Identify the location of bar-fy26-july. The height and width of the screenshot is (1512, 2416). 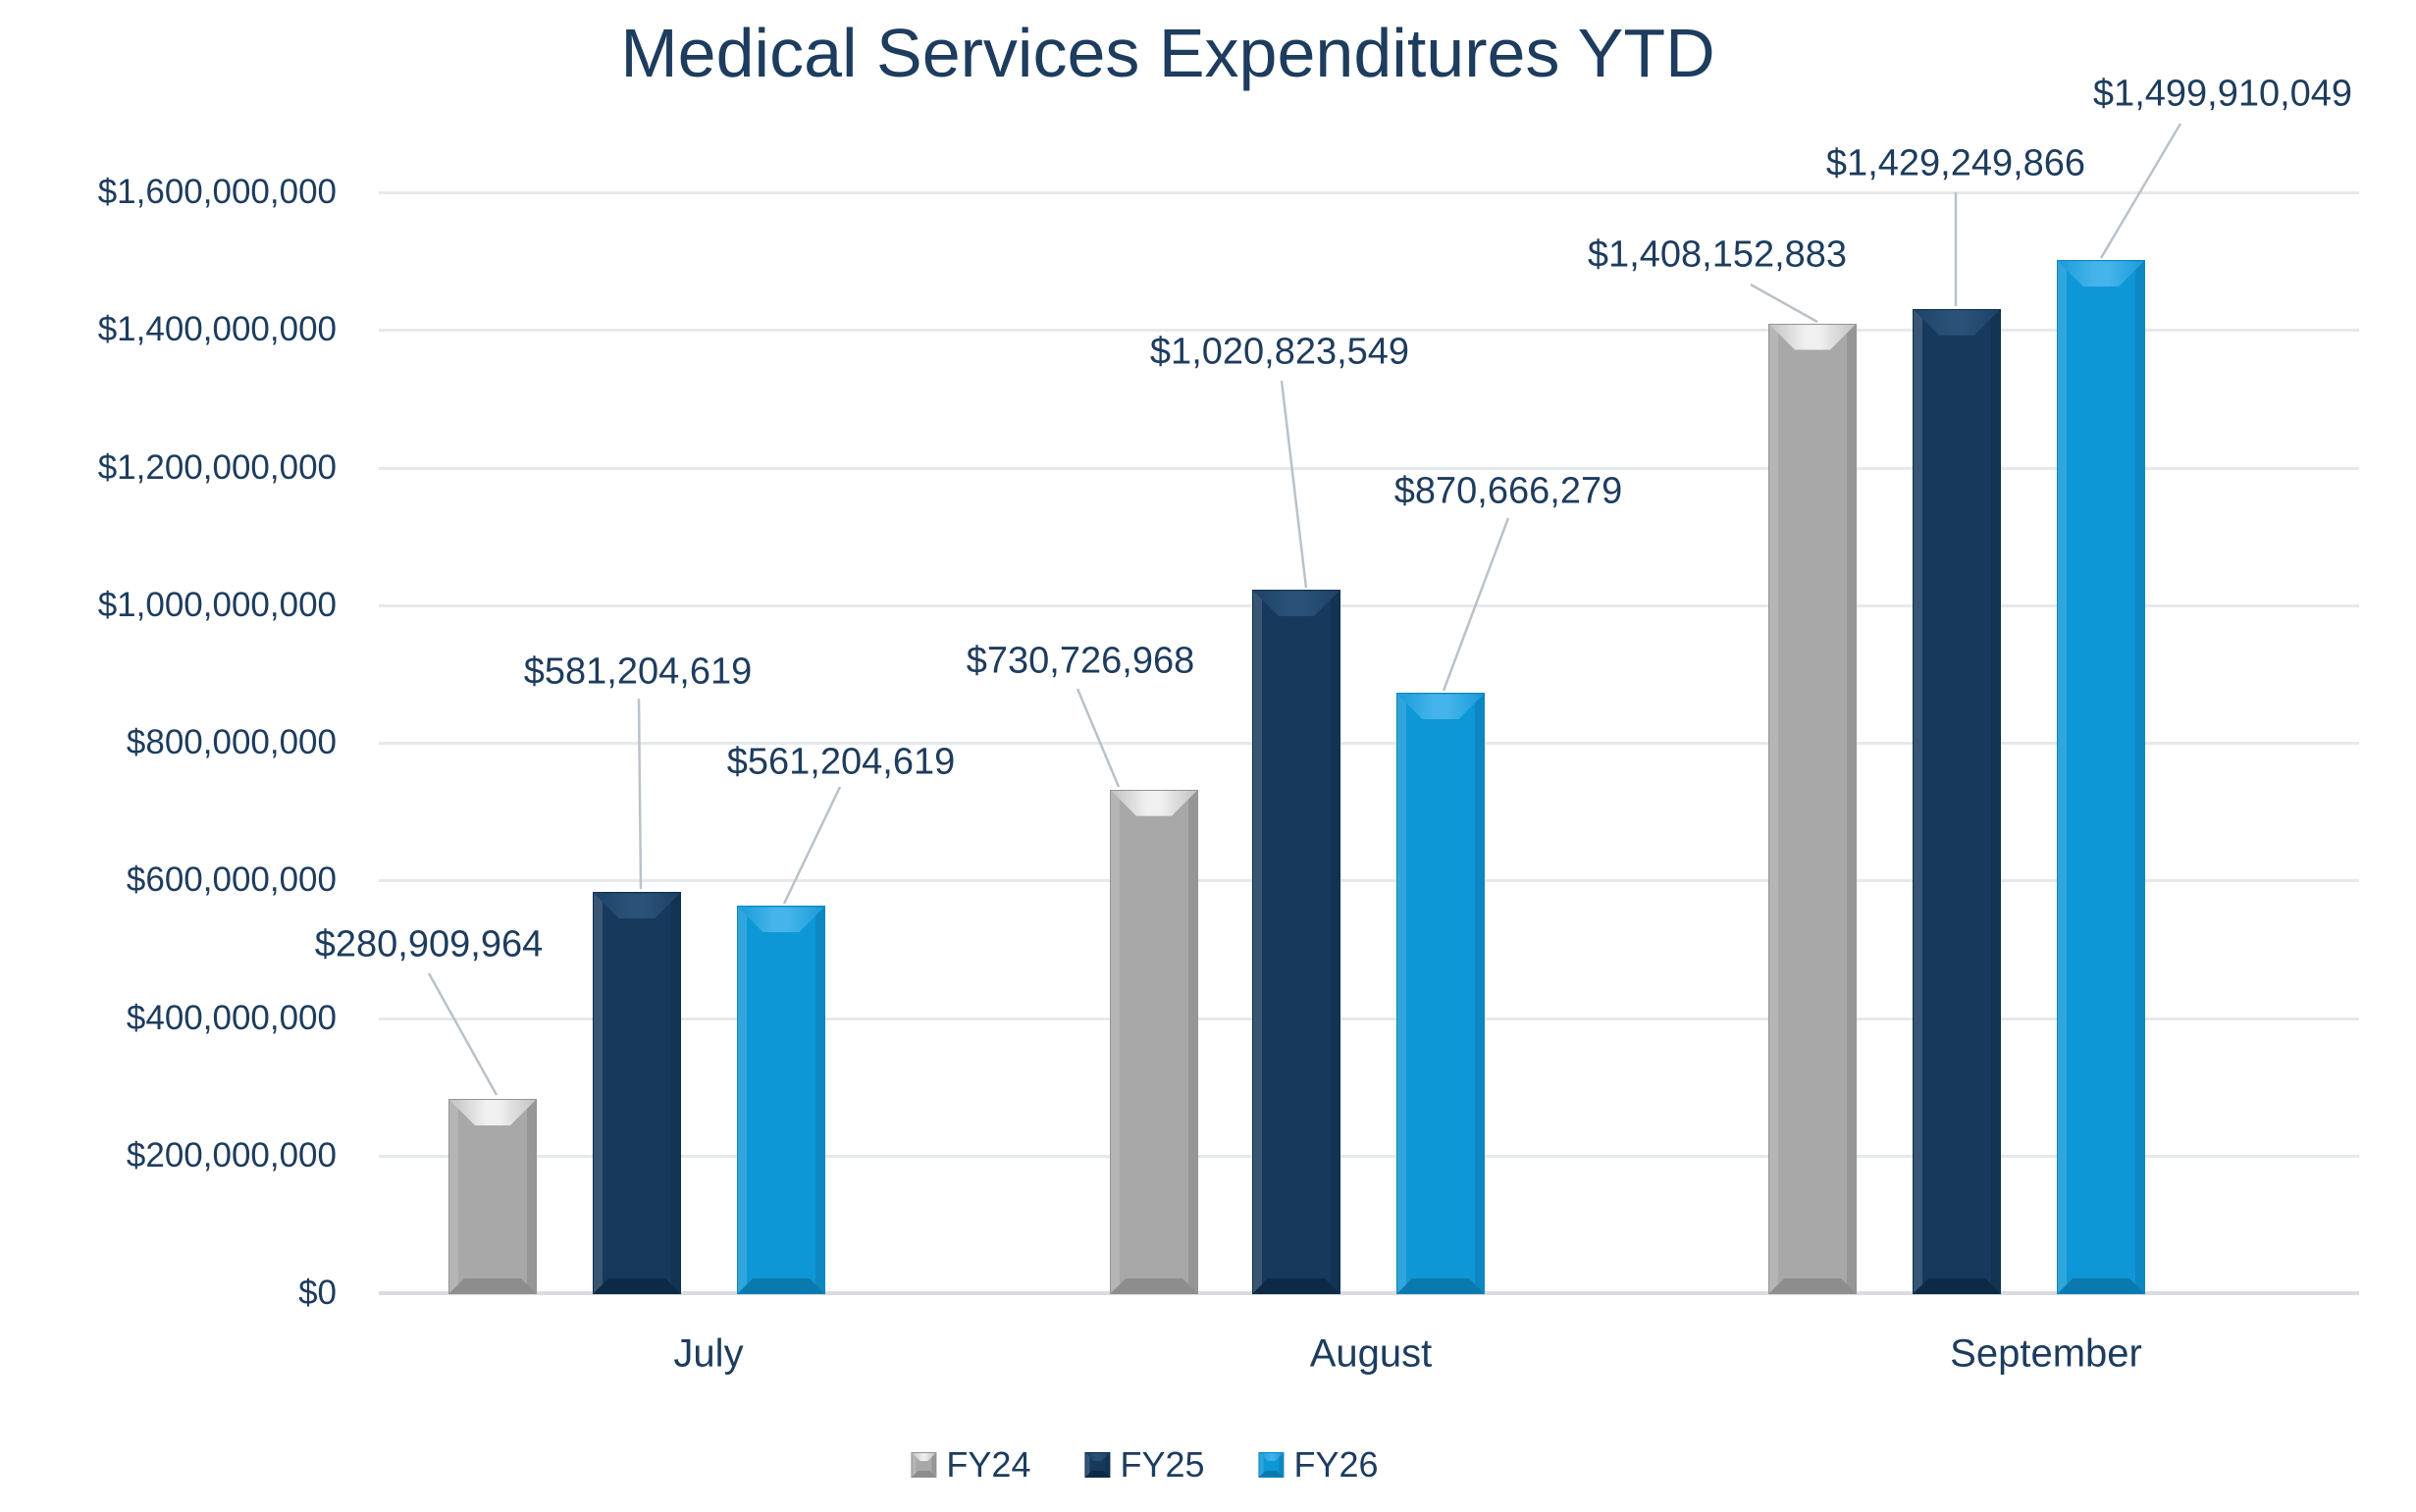
(781, 1100).